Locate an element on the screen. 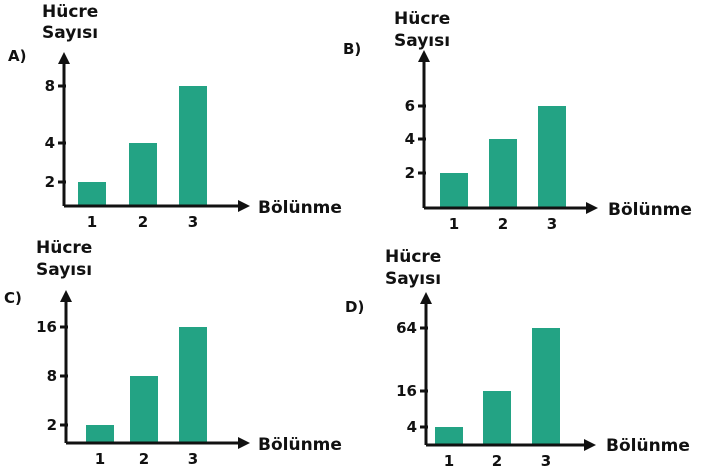 Image resolution: width=722 pixels, height=475 pixels. y-tick-label: 6 is located at coordinates (410, 106).